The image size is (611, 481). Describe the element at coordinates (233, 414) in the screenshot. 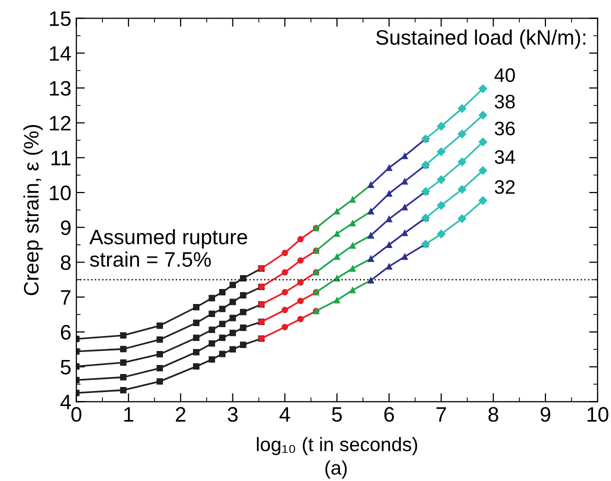

I see `x-tick-label: 3` at that location.